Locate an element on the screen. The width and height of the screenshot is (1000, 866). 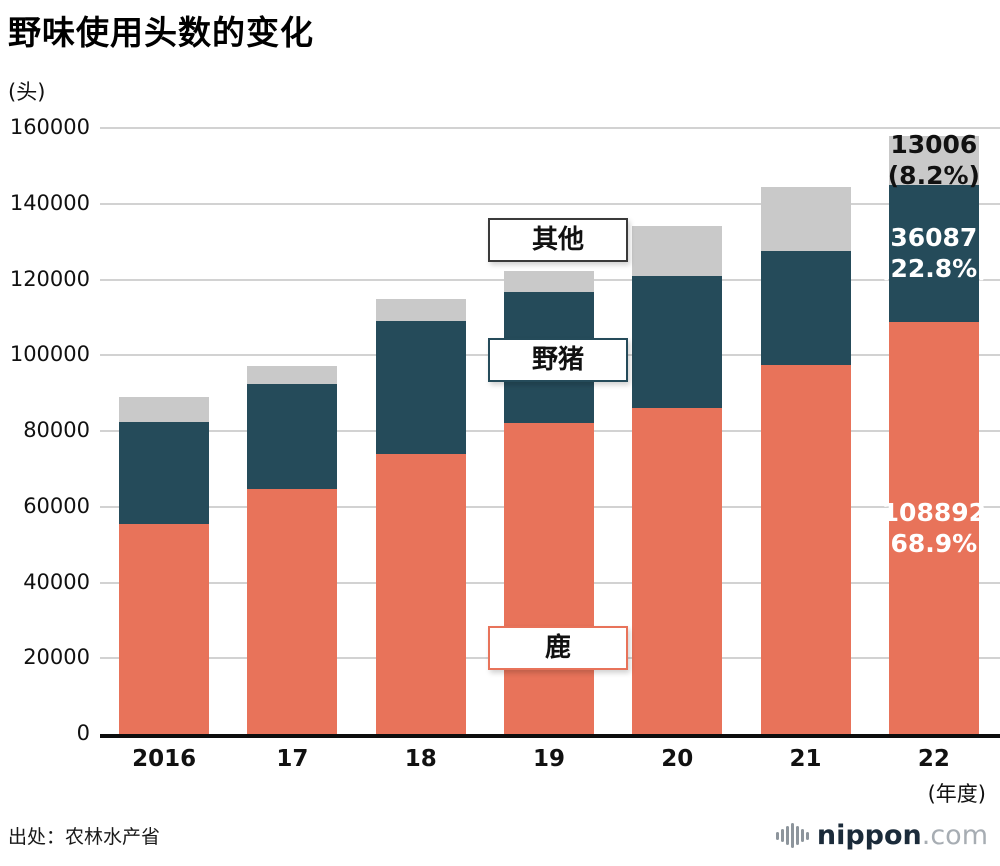
x-tick-label-20: 20 is located at coordinates (677, 759).